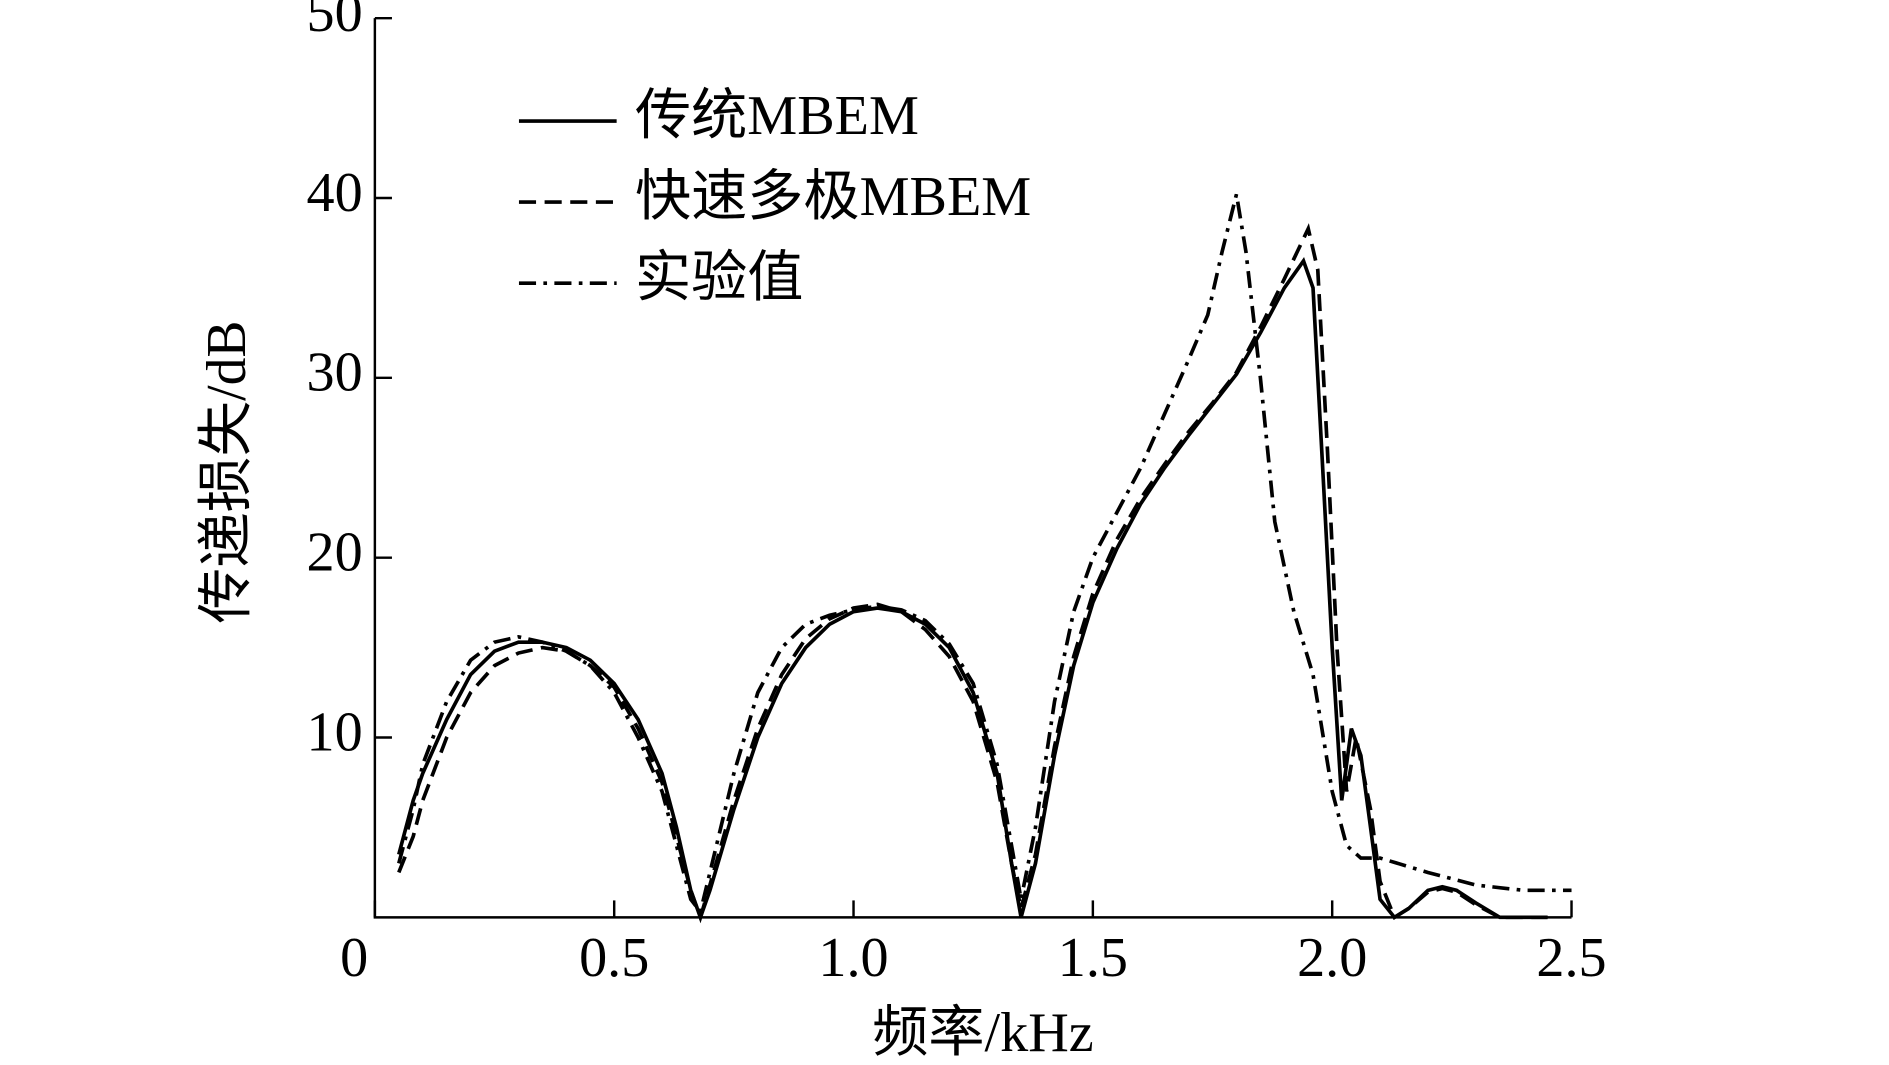 Image resolution: width=1889 pixels, height=1065 pixels. Describe the element at coordinates (335, 733) in the screenshot. I see `y-tick-label: 10` at that location.